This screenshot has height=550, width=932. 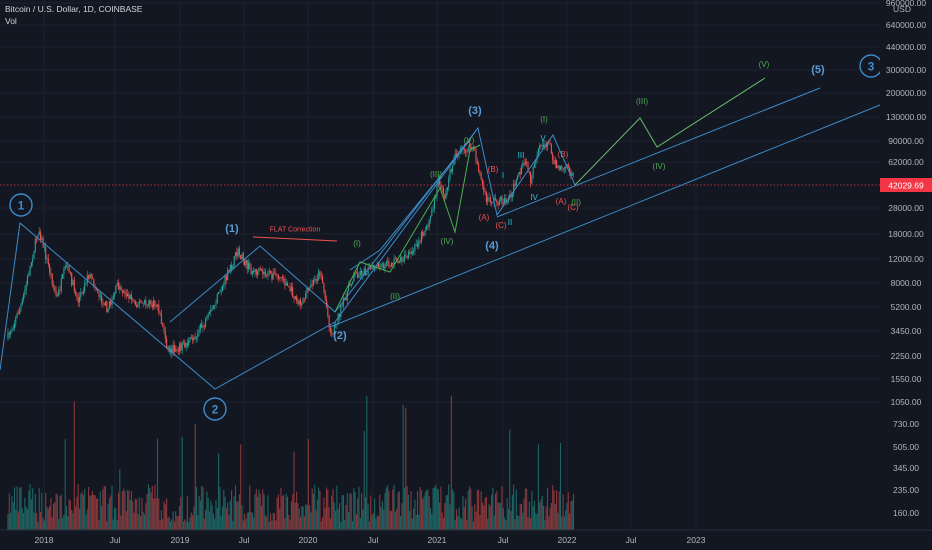 I want to click on volume-indicator-label: Vol, so click(x=11, y=21).